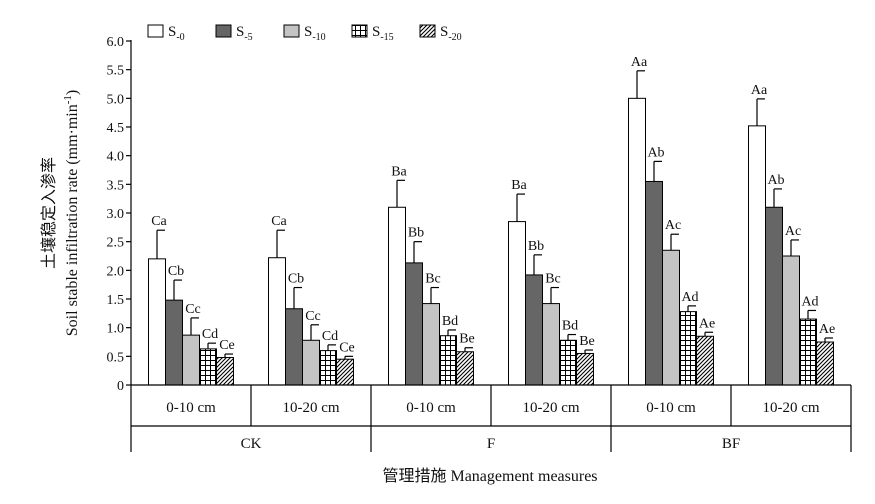  Describe the element at coordinates (116, 271) in the screenshot. I see `y-tick-label: 2.0` at that location.